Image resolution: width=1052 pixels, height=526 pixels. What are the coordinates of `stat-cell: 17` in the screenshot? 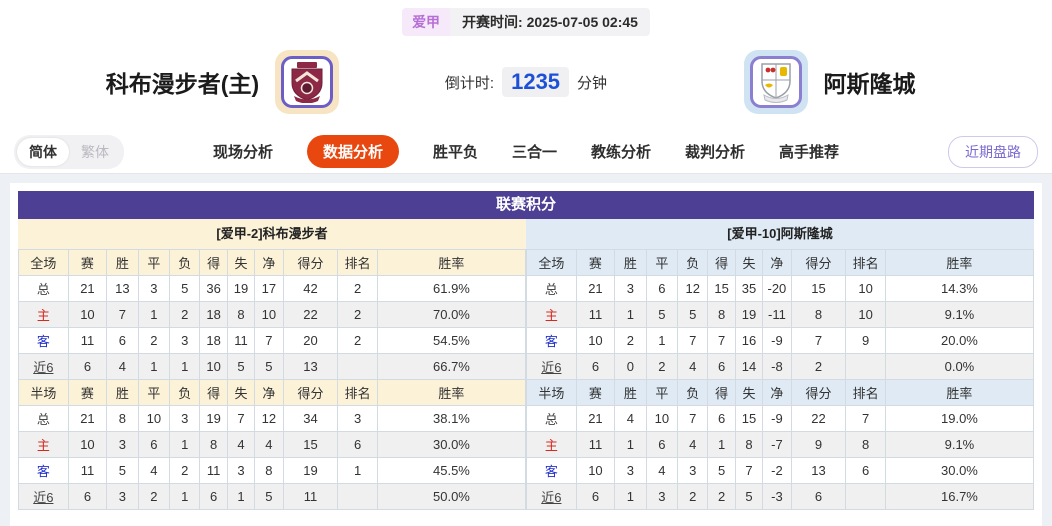 It's located at (269, 288).